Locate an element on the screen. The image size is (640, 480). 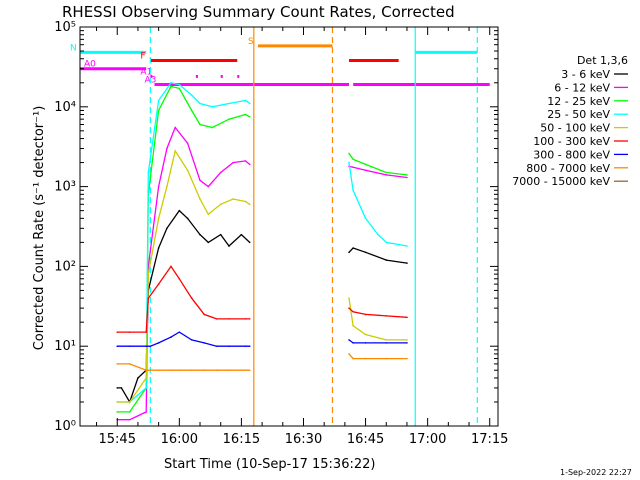
y-tick-label: 10¹ is located at coordinates (65, 346).